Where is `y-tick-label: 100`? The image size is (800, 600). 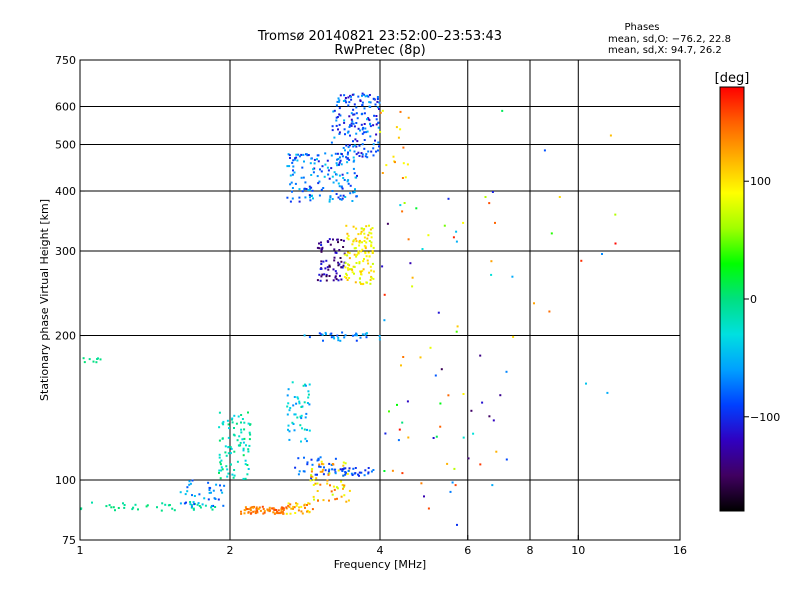
y-tick-label: 100 is located at coordinates (65, 480).